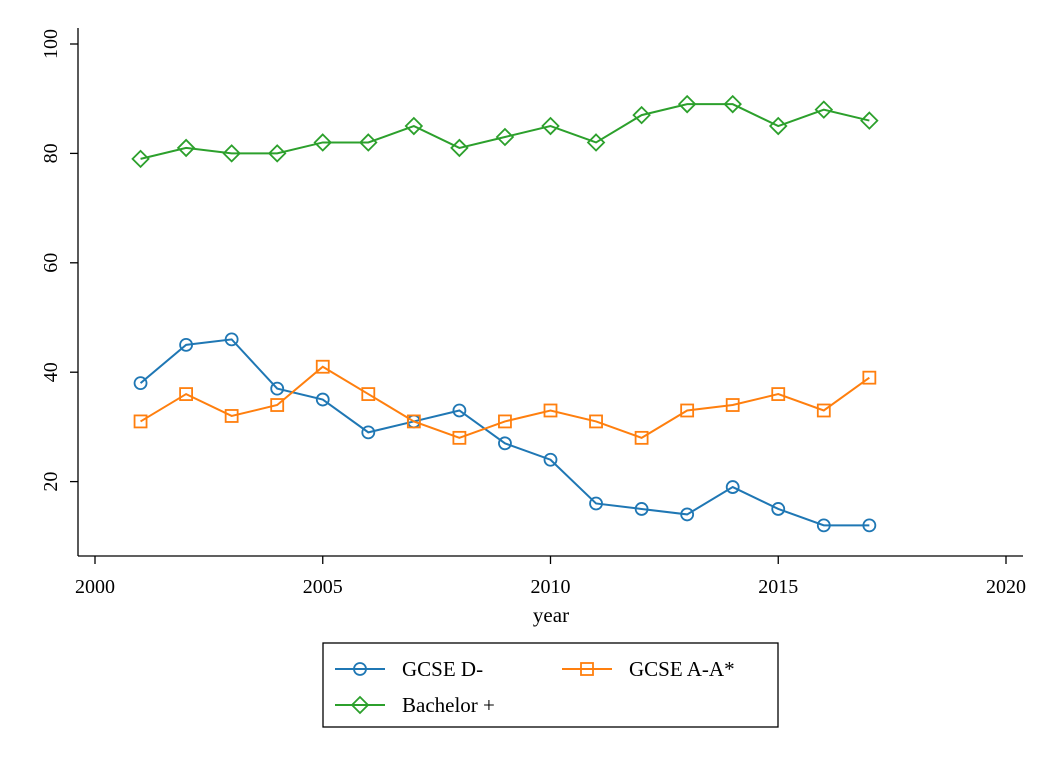  I want to click on legend: GCSE D- GCSE A-A* Bachelor +, so click(550, 685).